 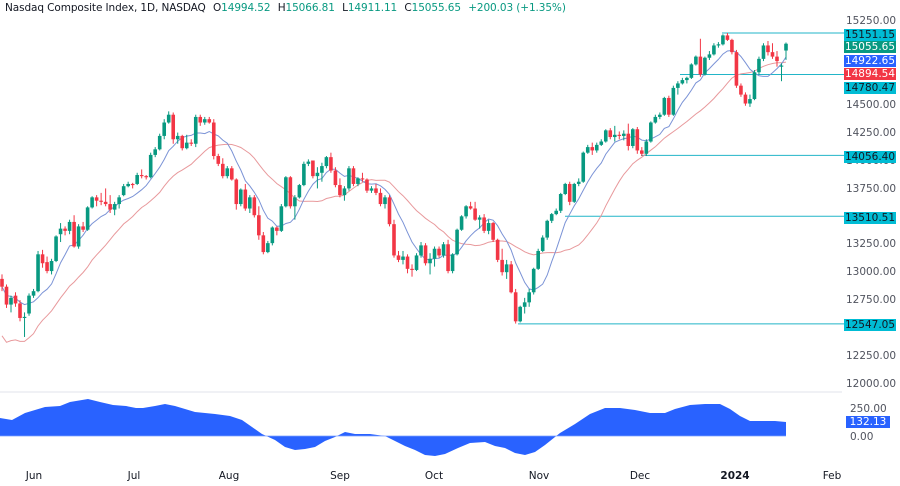 What do you see at coordinates (871, 383) in the screenshot?
I see `price-tick: 12000.00` at bounding box center [871, 383].